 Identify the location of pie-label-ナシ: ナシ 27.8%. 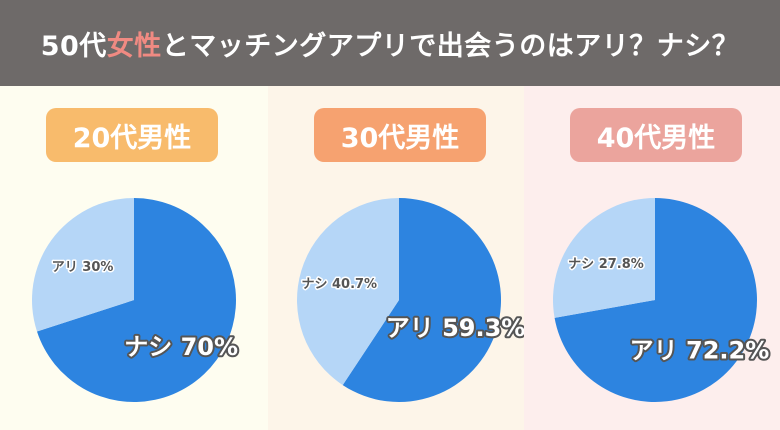
(606, 264).